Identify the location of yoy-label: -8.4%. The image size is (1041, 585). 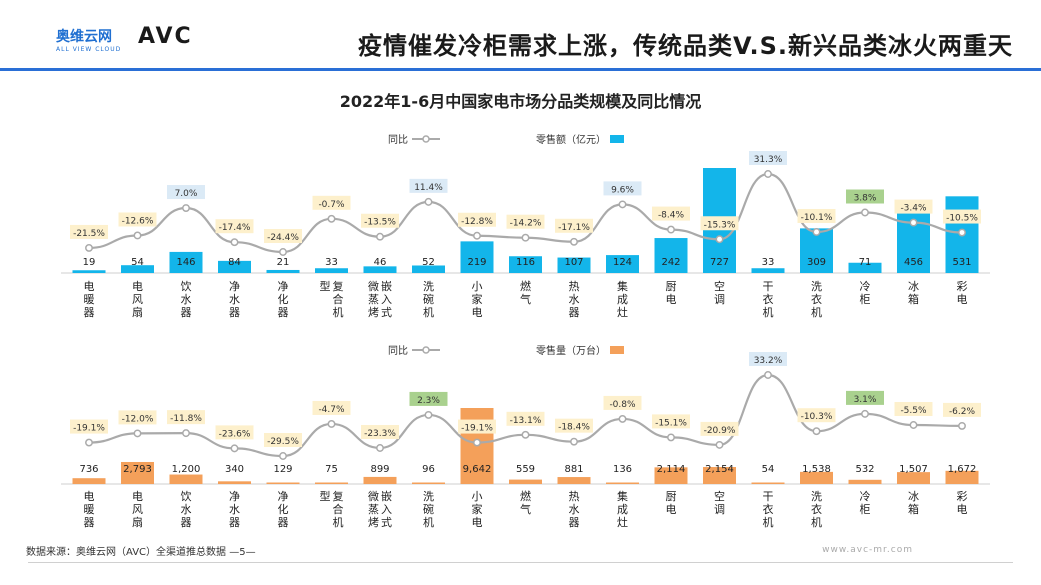
(671, 216).